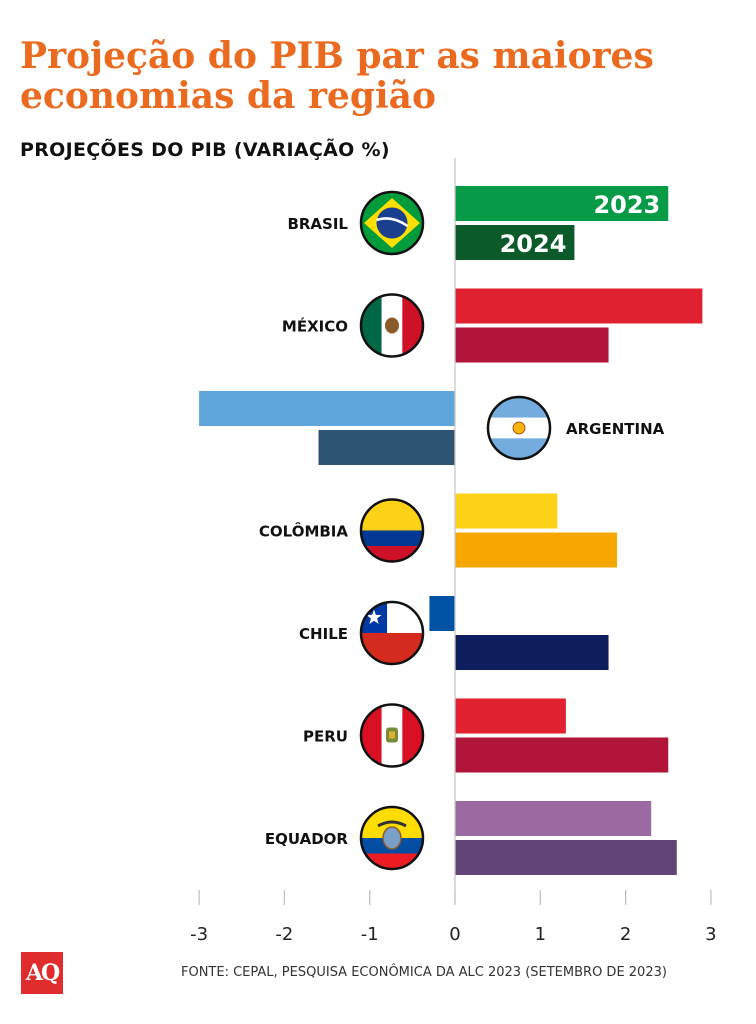 The width and height of the screenshot is (756, 1024). I want to click on ecuador-flag-icon, so click(392, 838).